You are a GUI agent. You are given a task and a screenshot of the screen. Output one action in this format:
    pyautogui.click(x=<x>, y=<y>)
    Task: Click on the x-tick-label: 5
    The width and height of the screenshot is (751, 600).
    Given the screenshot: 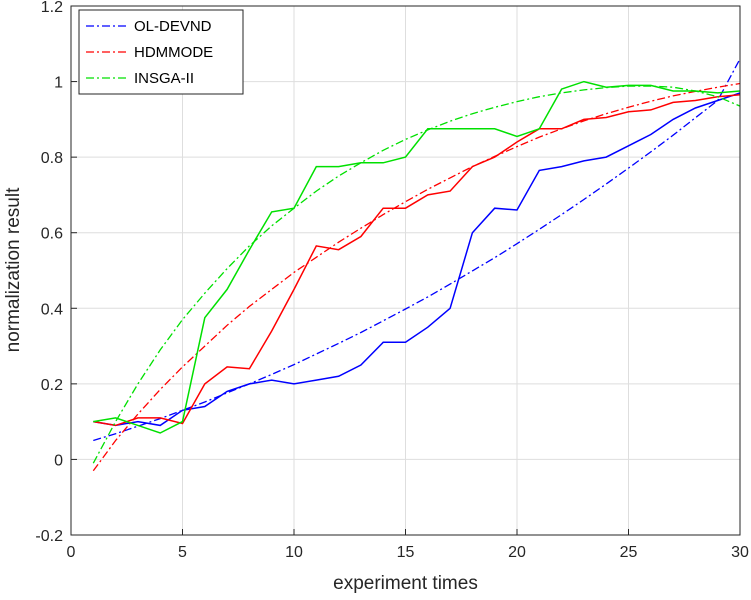 What is the action you would take?
    pyautogui.click(x=182, y=552)
    